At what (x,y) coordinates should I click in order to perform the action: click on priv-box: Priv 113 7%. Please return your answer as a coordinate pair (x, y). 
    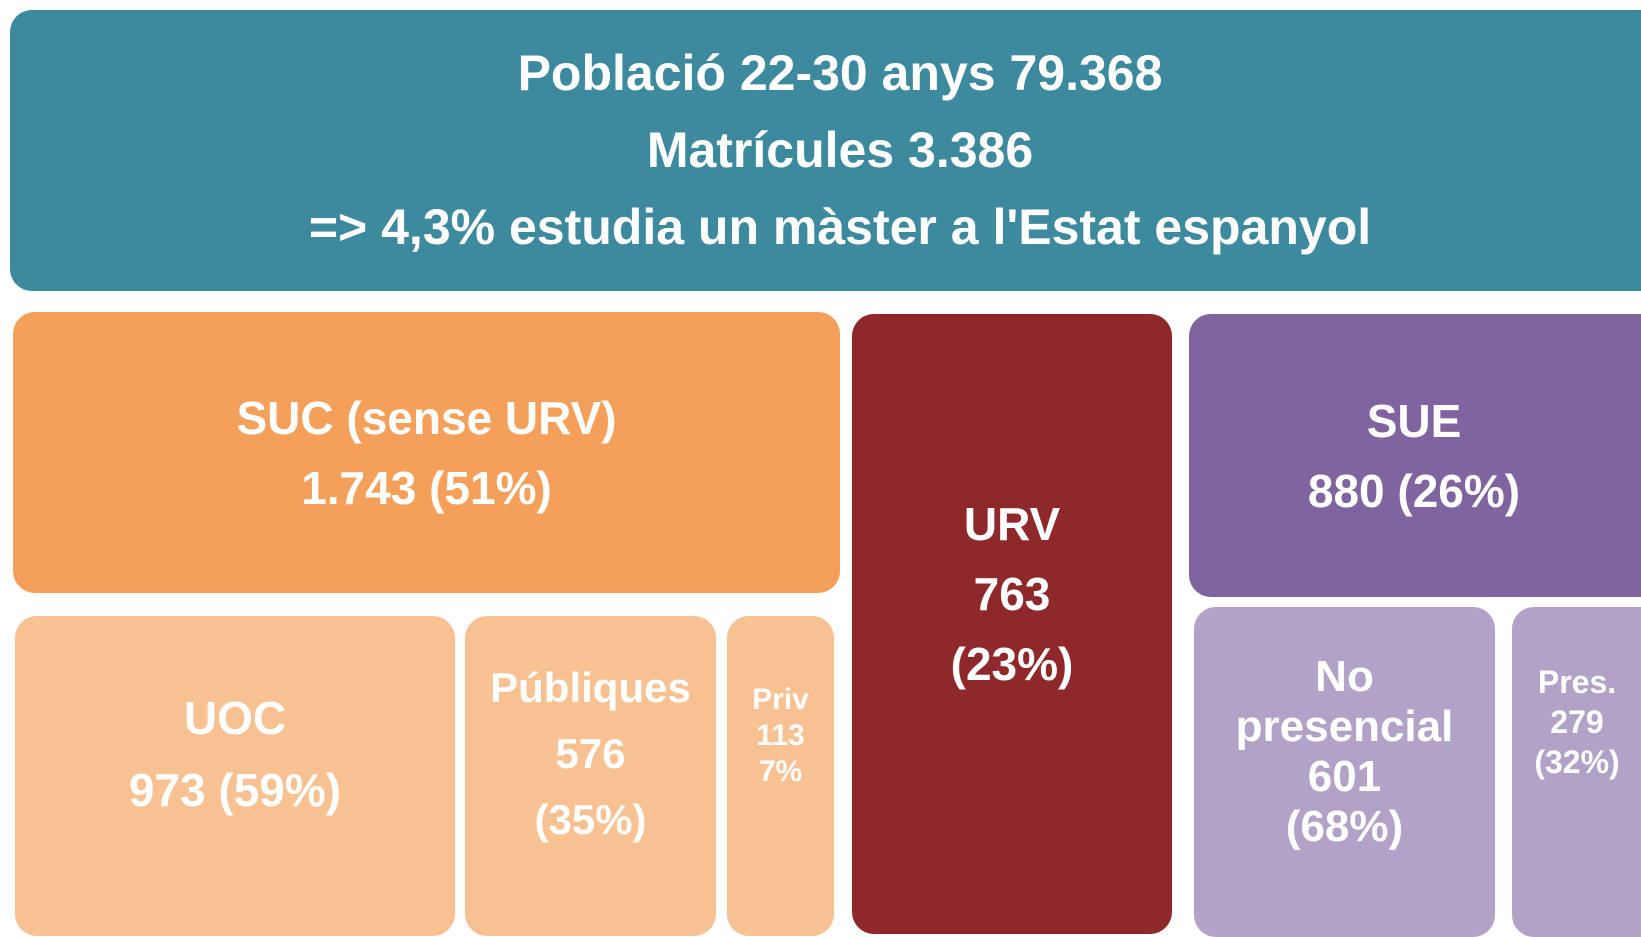
    Looking at the image, I should click on (780, 776).